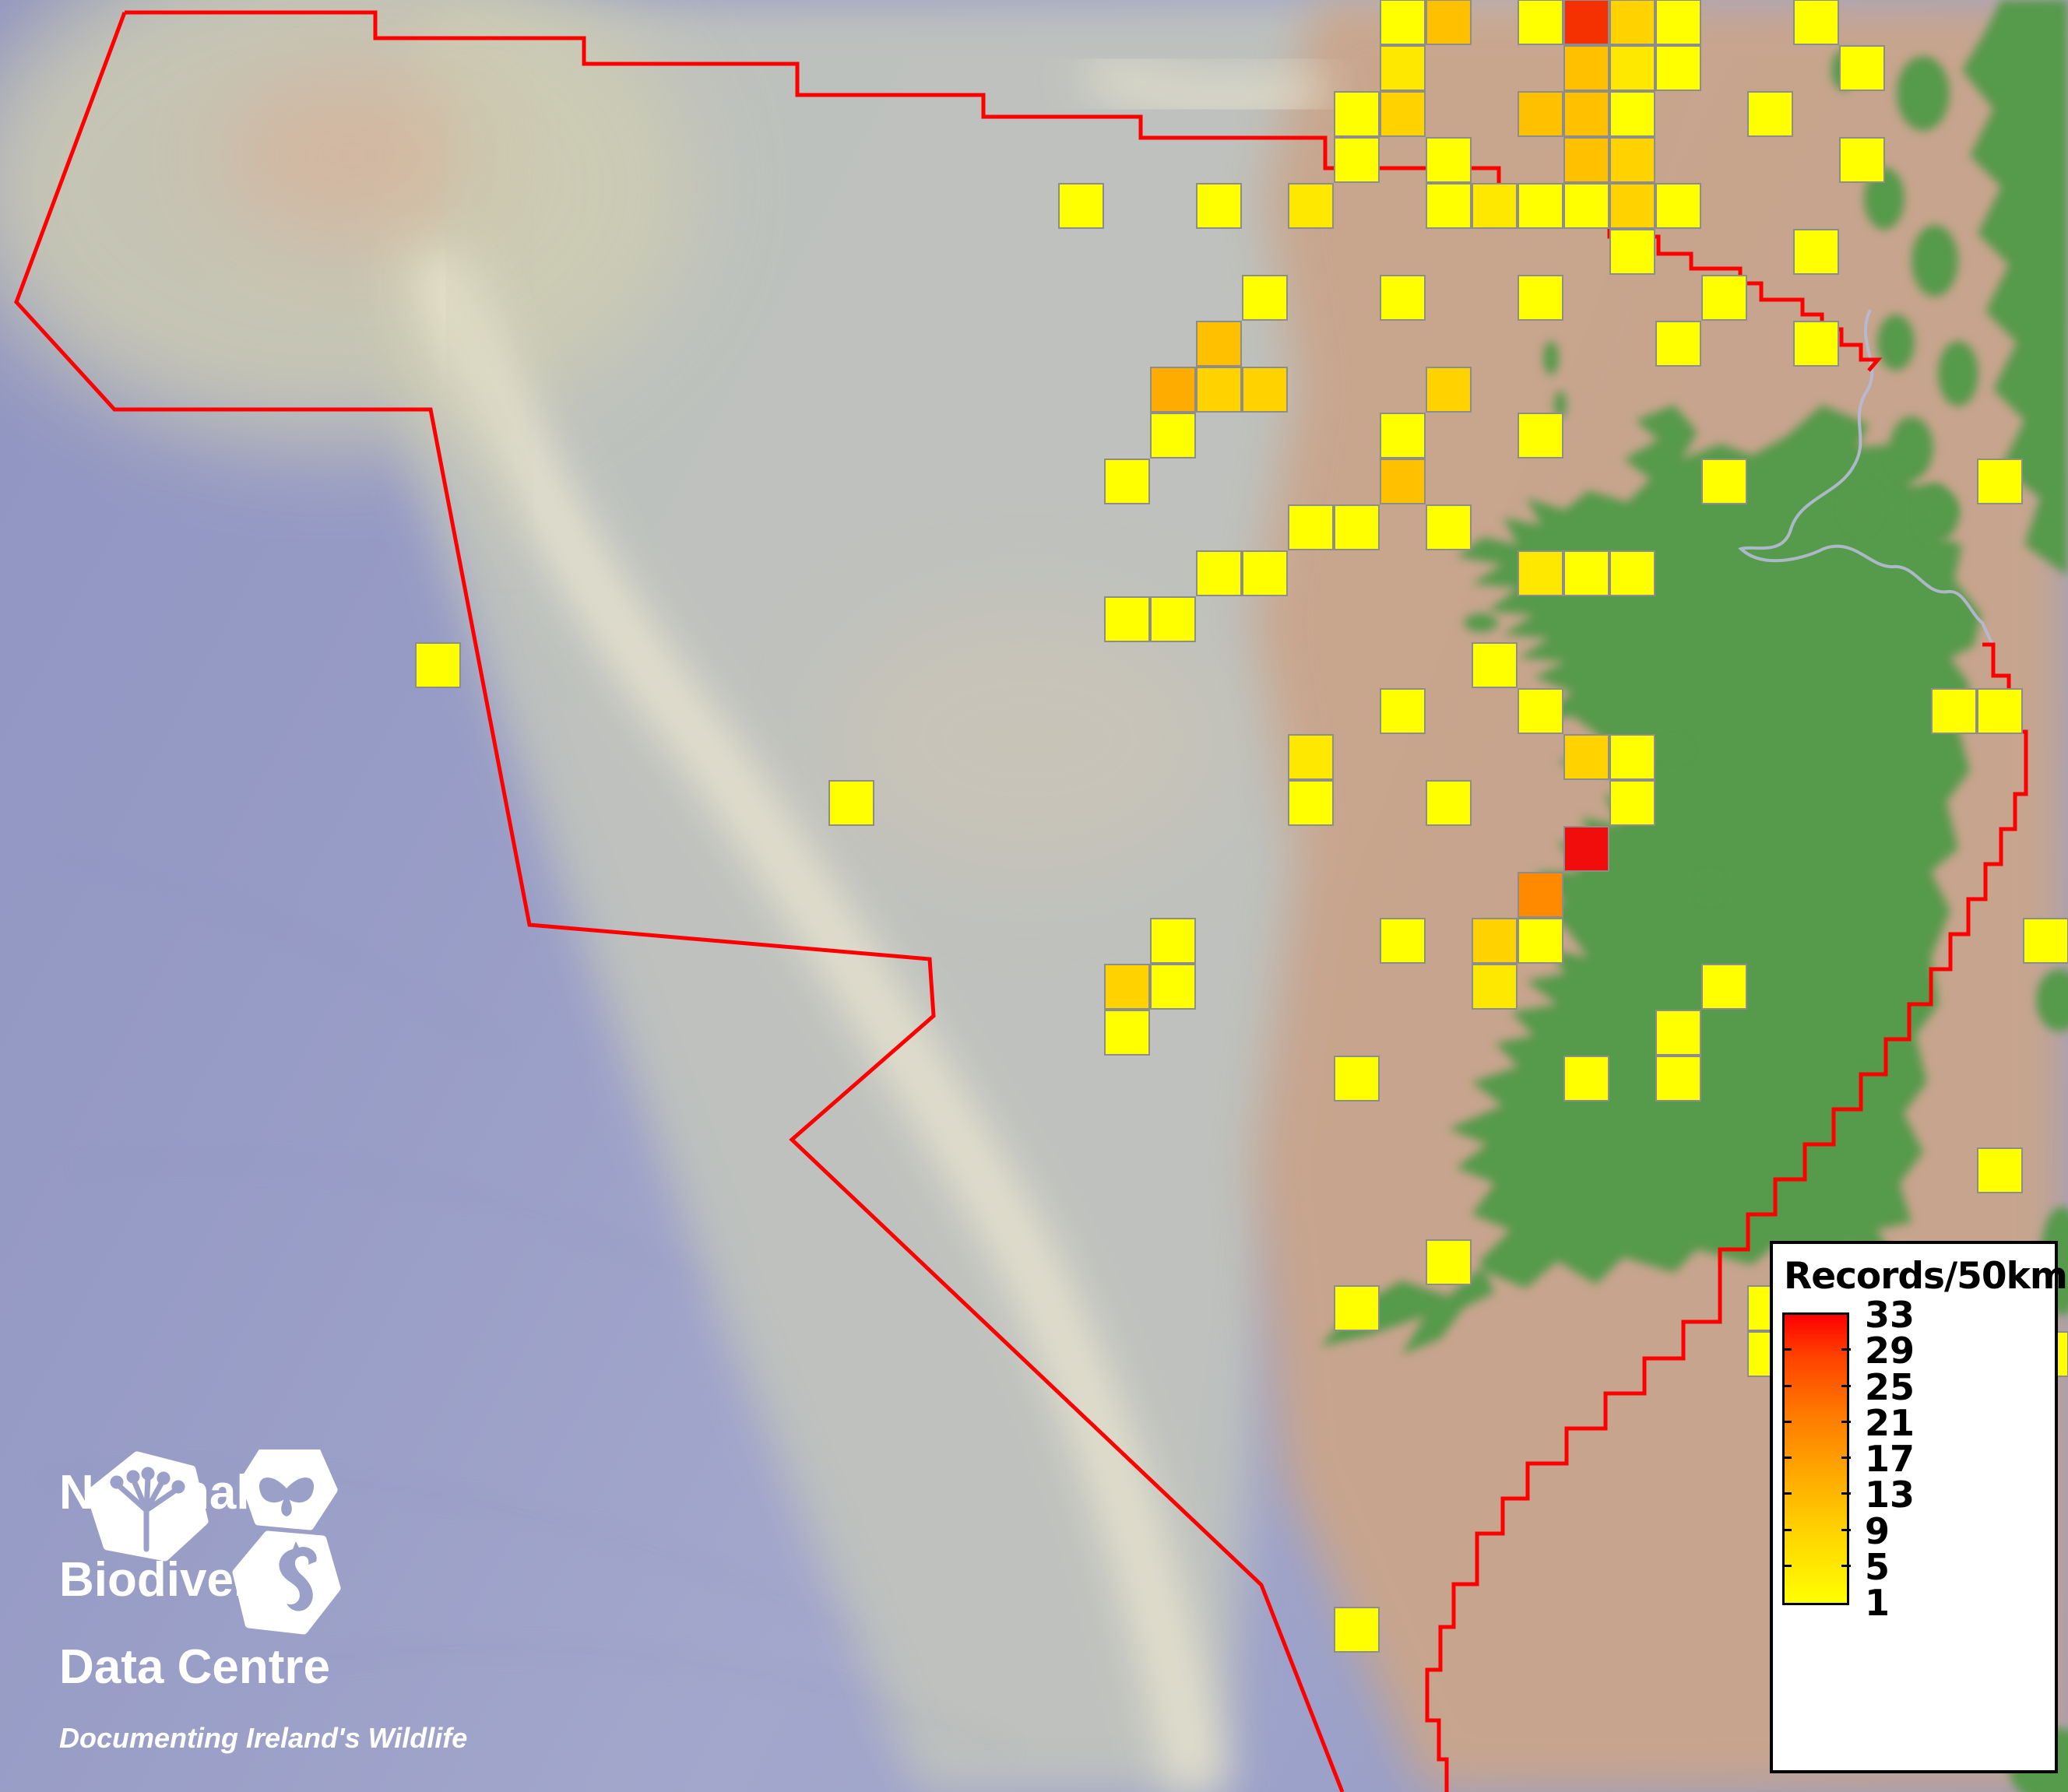 The image size is (2068, 1792). I want to click on seahorse-icon, so click(298, 1576).